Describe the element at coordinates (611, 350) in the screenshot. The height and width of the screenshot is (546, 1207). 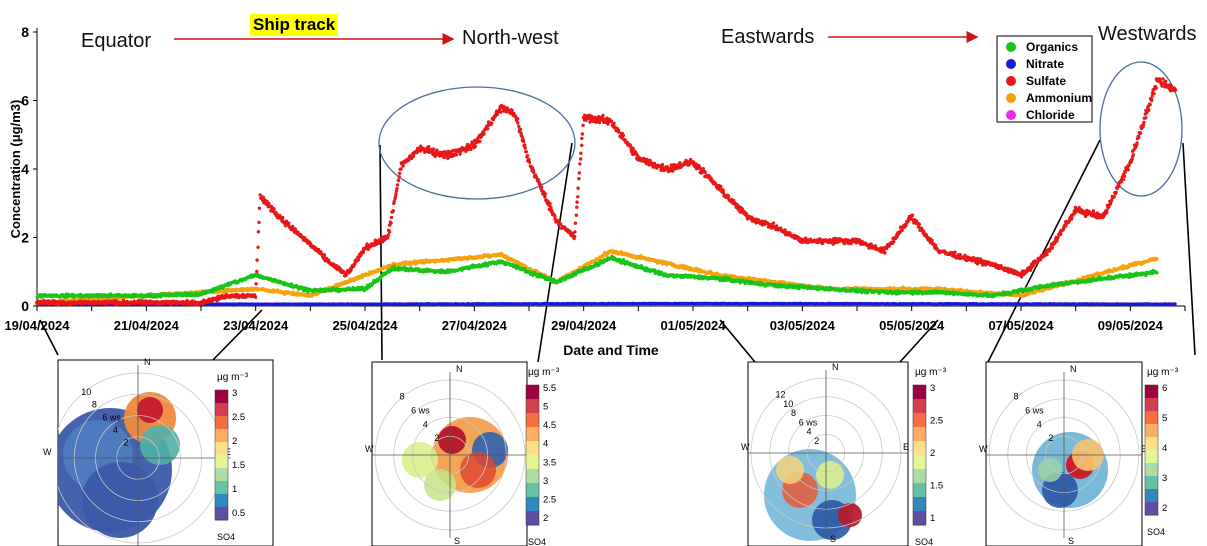
I see `x-axis-label: Date and Time` at that location.